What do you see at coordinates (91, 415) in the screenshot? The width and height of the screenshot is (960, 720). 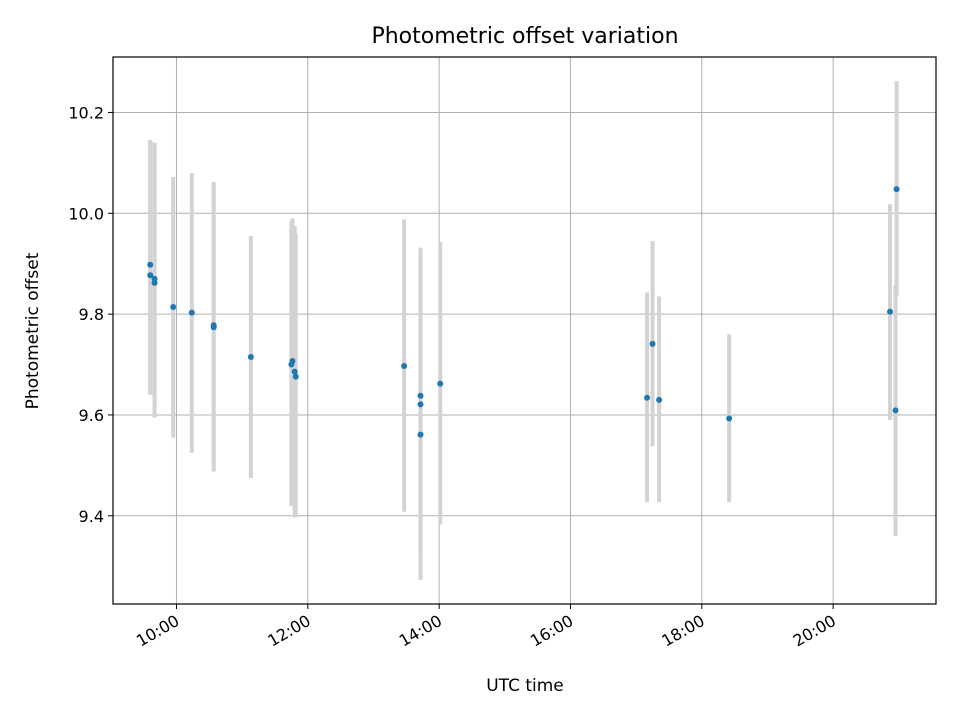 I see `y-tick-label: 9.6` at bounding box center [91, 415].